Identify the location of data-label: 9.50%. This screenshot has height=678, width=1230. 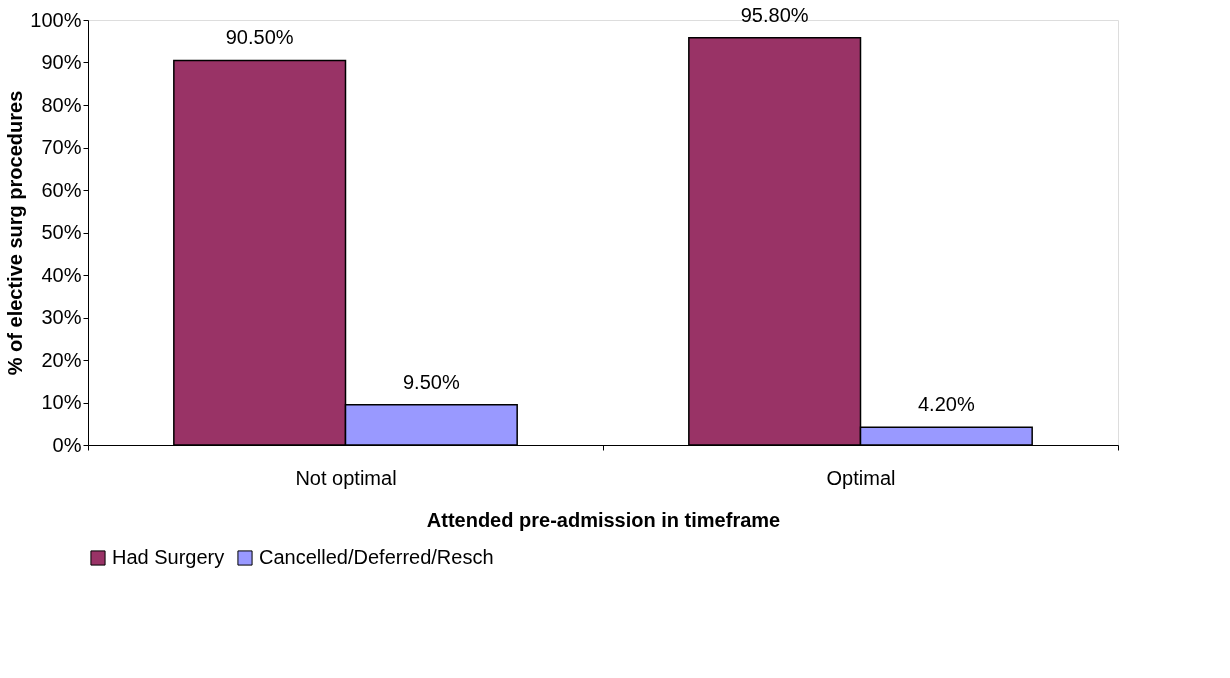
(431, 381).